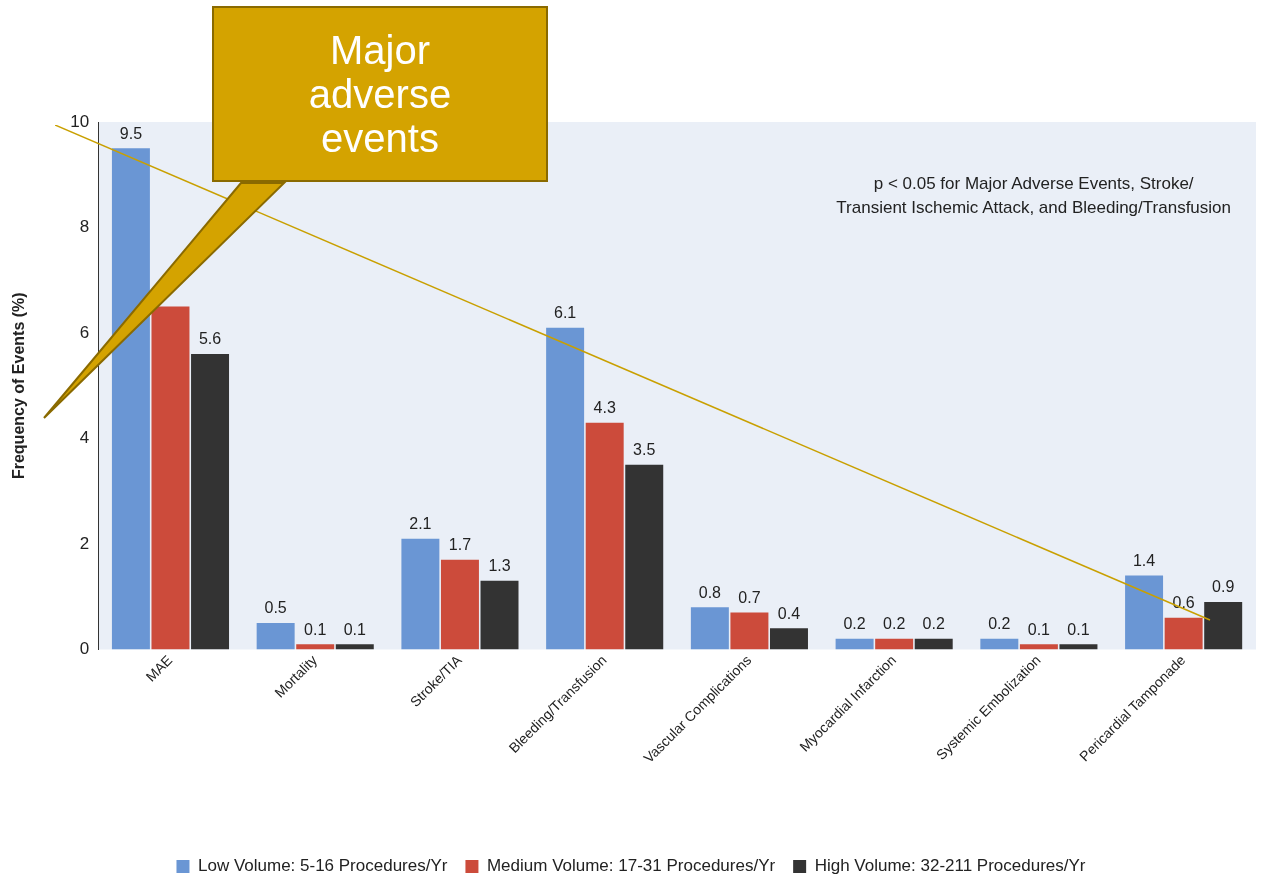  I want to click on data-label: 1.3, so click(499, 566).